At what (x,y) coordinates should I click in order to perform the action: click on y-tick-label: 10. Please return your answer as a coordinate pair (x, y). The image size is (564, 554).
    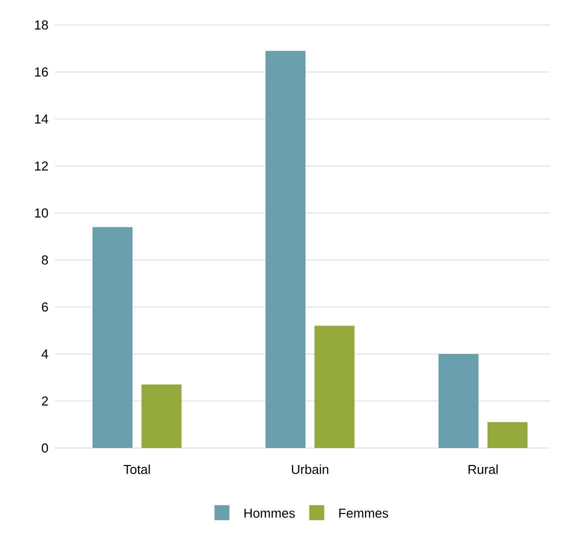
    Looking at the image, I should click on (41, 213).